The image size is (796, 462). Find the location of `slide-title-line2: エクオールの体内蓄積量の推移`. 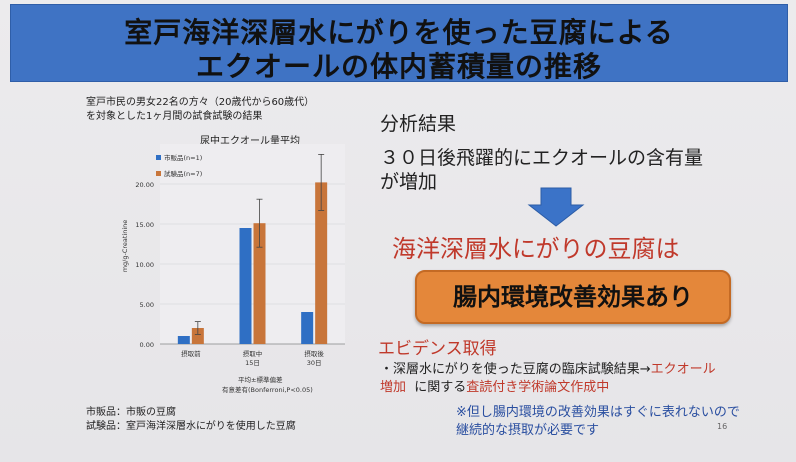

slide-title-line2: エクオールの体内蓄積量の推移 is located at coordinates (398, 66).